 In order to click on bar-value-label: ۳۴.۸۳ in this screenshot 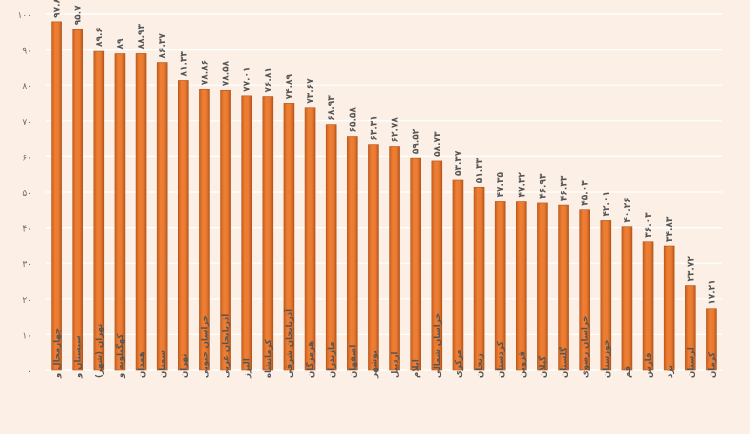, I will do `click(670, 229)`.